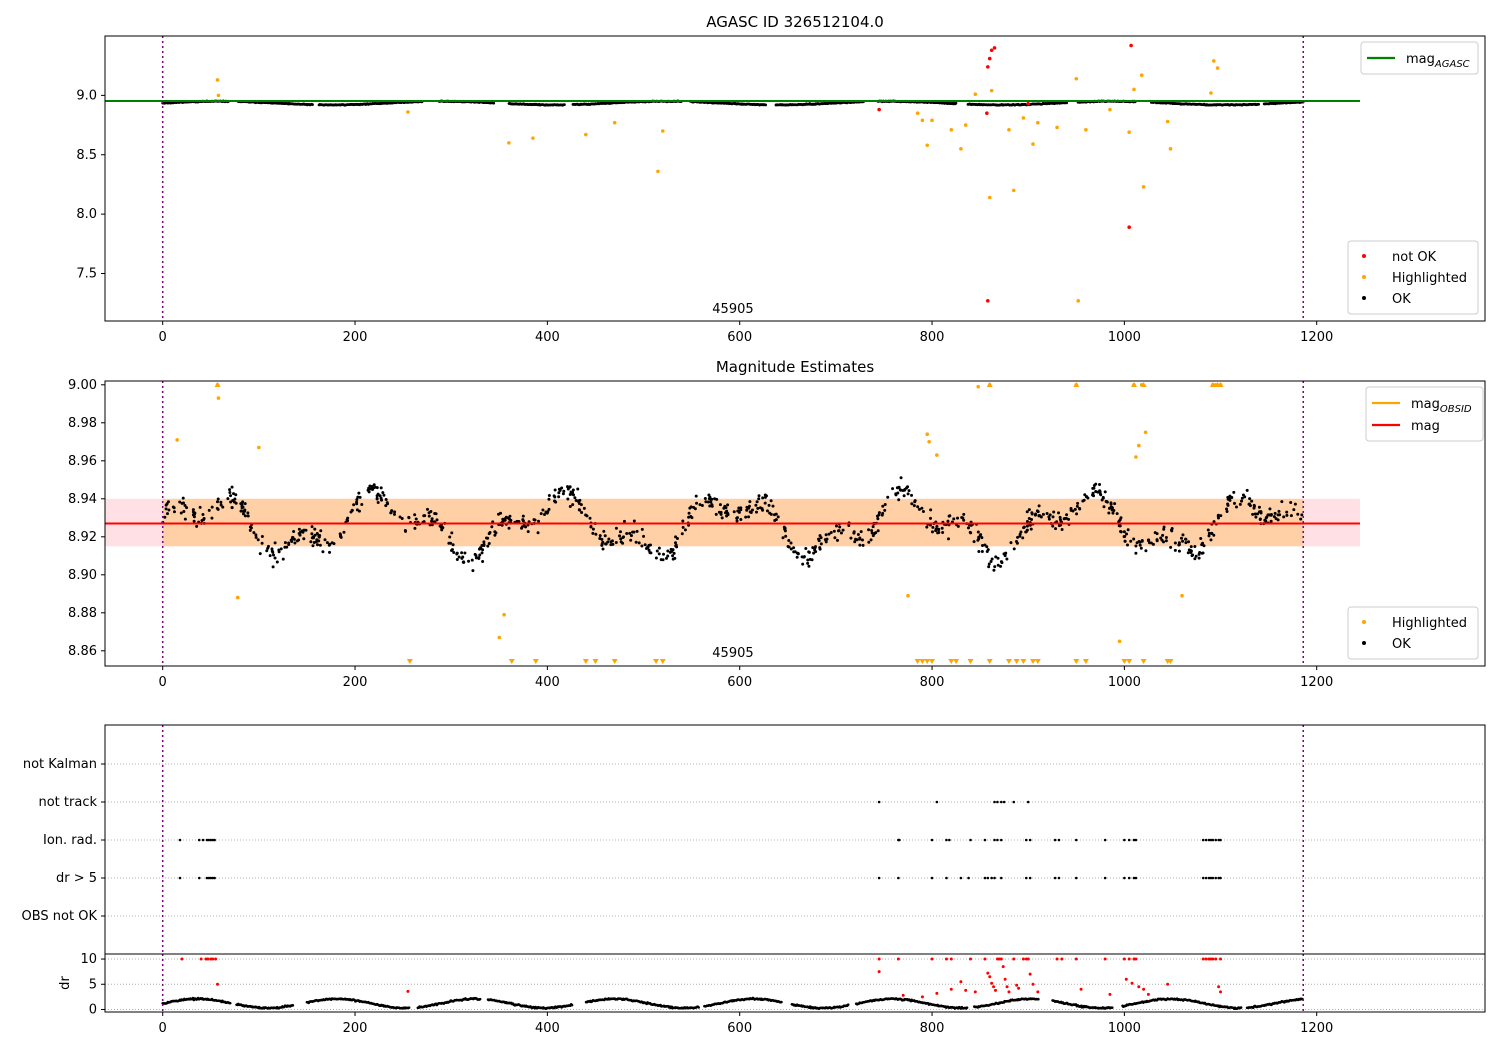  Describe the element at coordinates (1241, 1007) in the screenshot. I see `dr-ok-point` at that location.